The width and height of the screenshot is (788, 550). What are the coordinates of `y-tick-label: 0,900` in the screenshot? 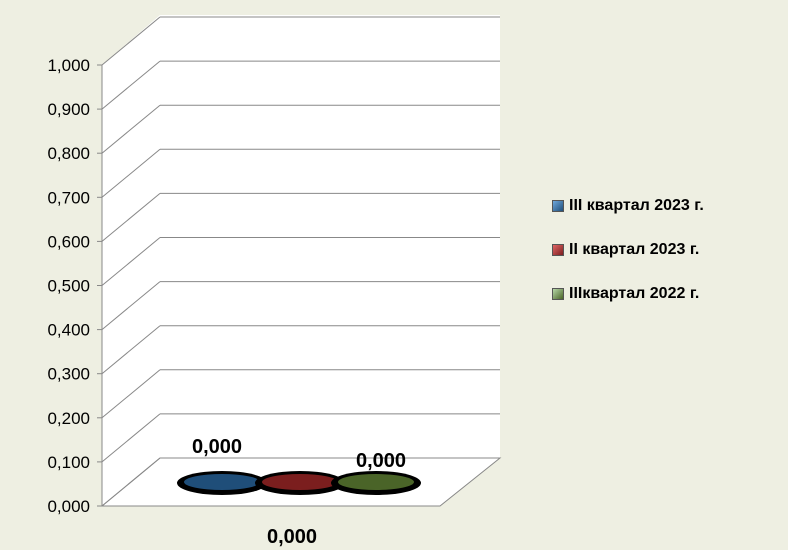 It's located at (68, 109).